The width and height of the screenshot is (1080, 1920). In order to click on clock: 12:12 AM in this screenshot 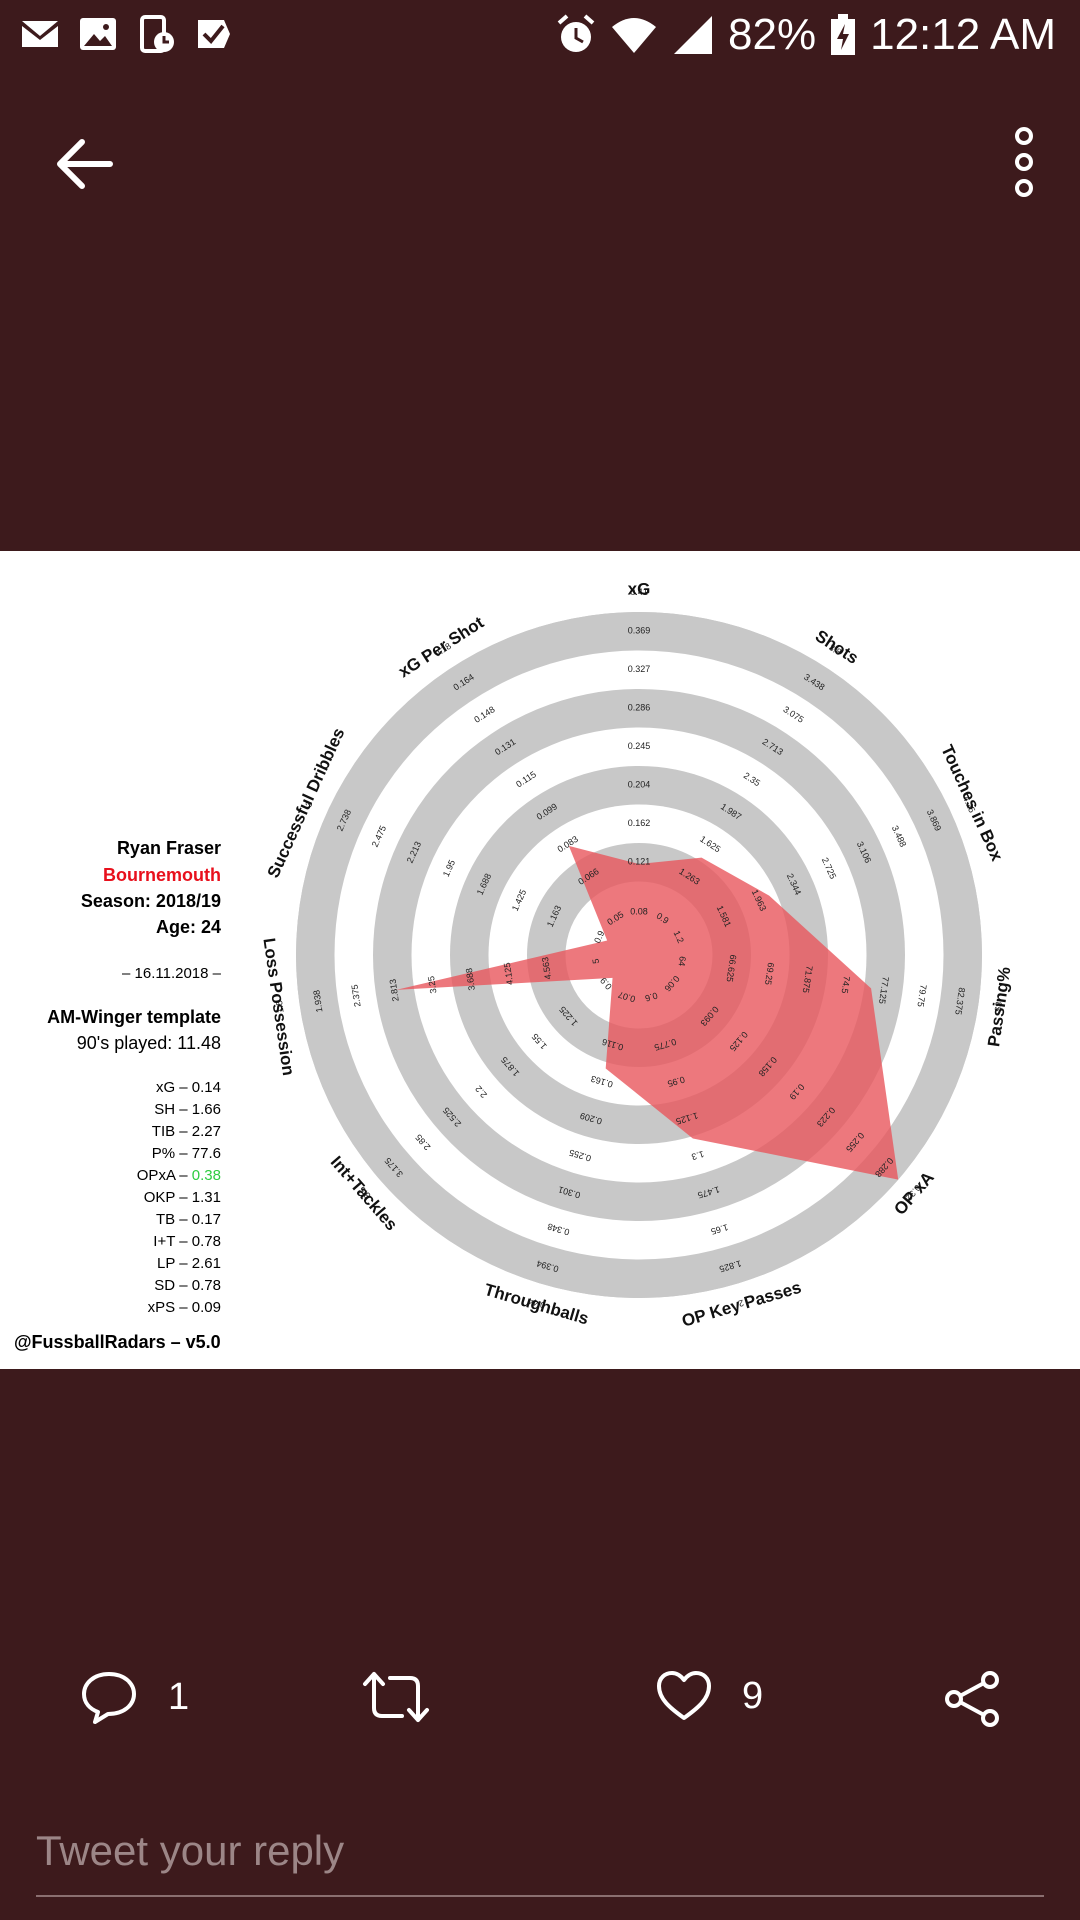, I will do `click(963, 34)`.